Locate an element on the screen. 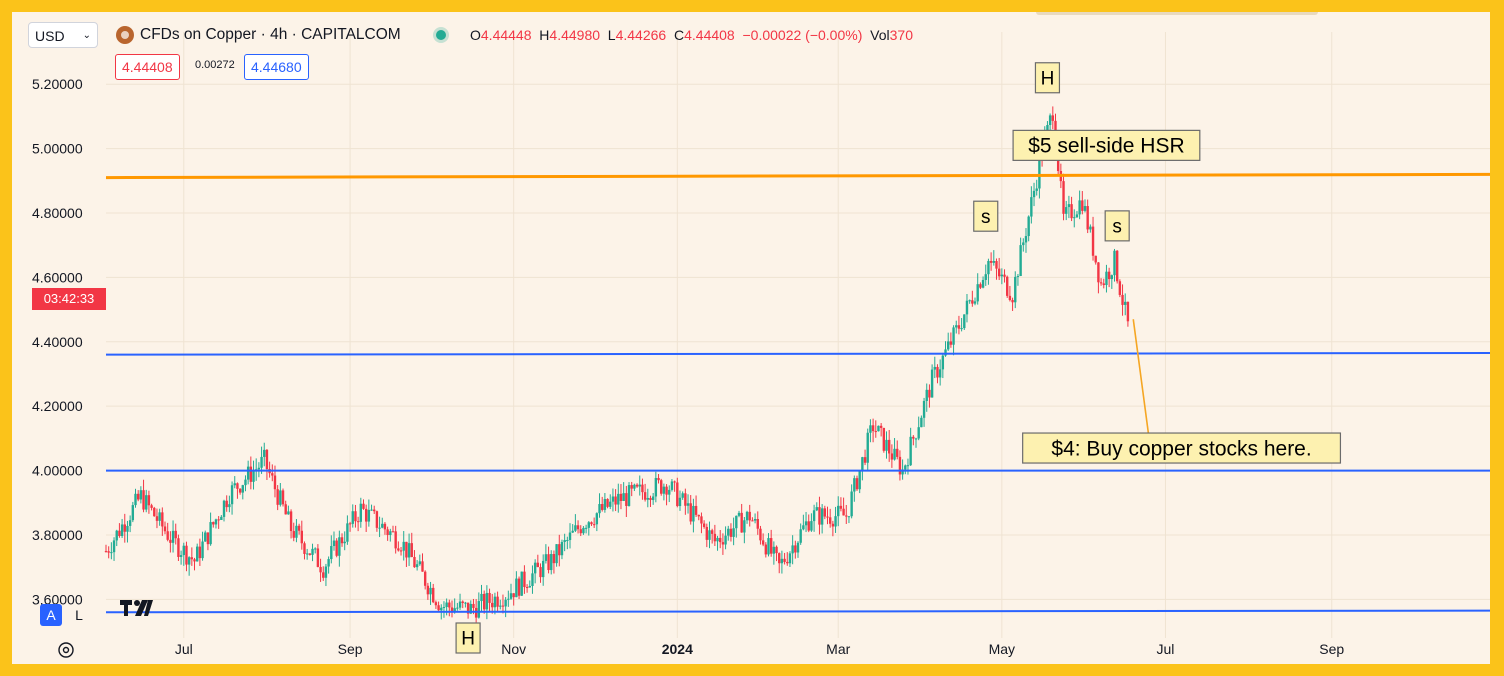 This screenshot has height=676, width=1504. sell-price-button: 4.44408 is located at coordinates (147, 67).